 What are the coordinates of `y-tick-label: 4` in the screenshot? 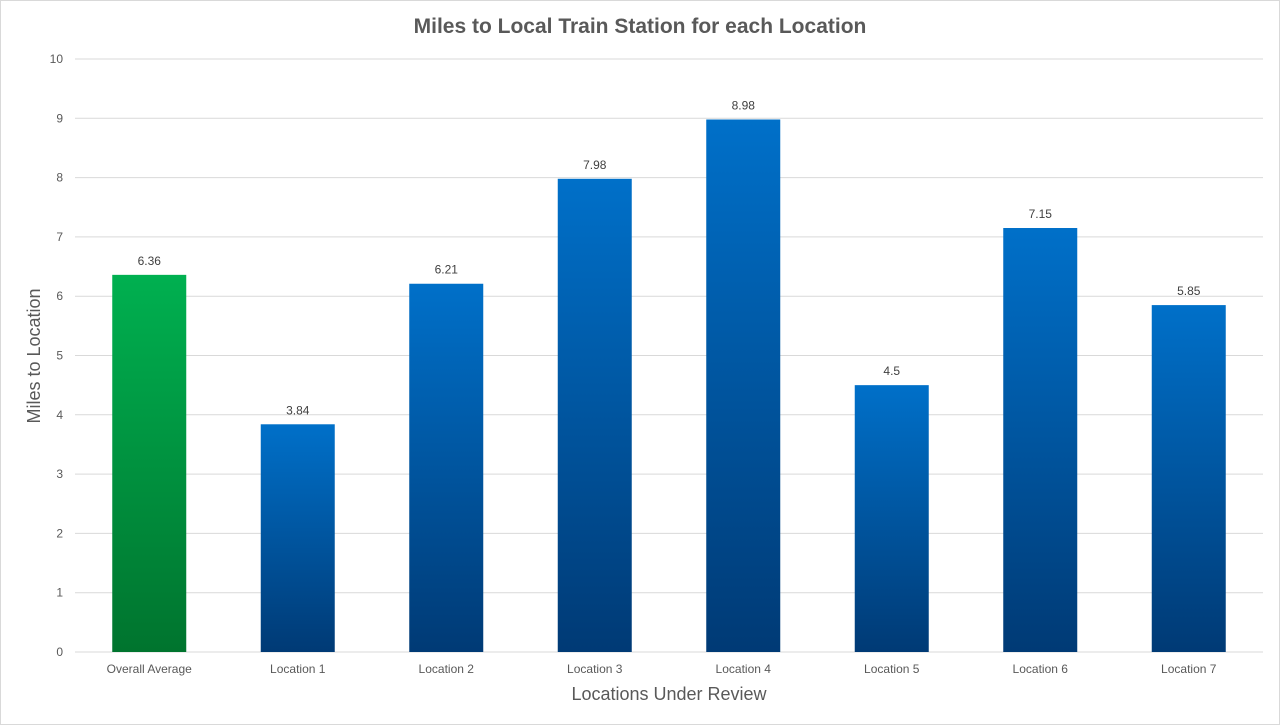 It's located at (59, 415).